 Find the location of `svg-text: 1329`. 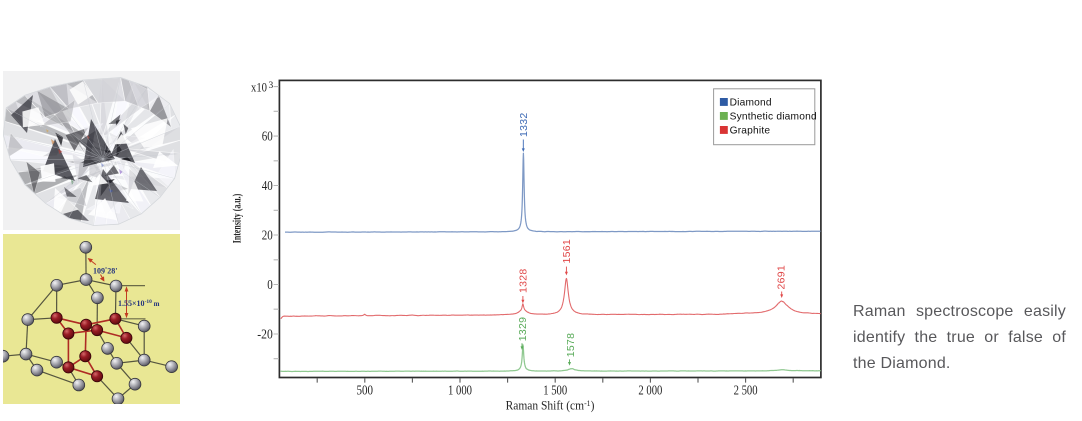

svg-text: 1329 is located at coordinates (523, 329).